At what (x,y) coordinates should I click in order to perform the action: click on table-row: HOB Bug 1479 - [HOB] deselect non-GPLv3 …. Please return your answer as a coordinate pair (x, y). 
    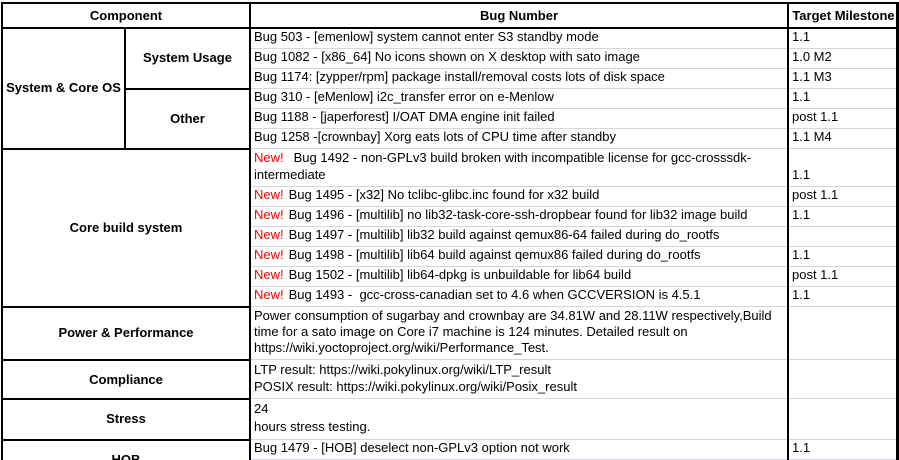
    Looking at the image, I should click on (450, 449).